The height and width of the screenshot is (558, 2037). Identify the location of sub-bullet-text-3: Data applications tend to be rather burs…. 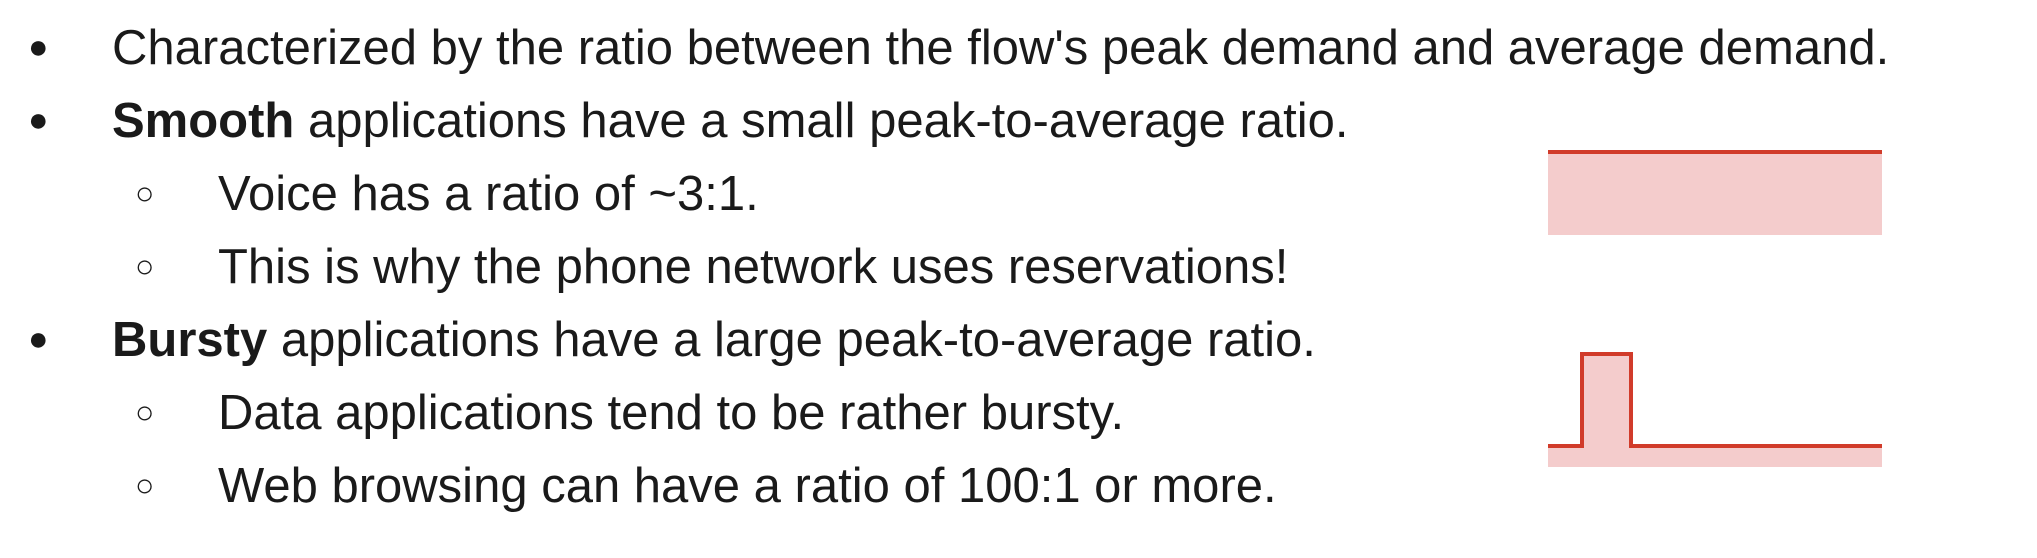
(671, 413).